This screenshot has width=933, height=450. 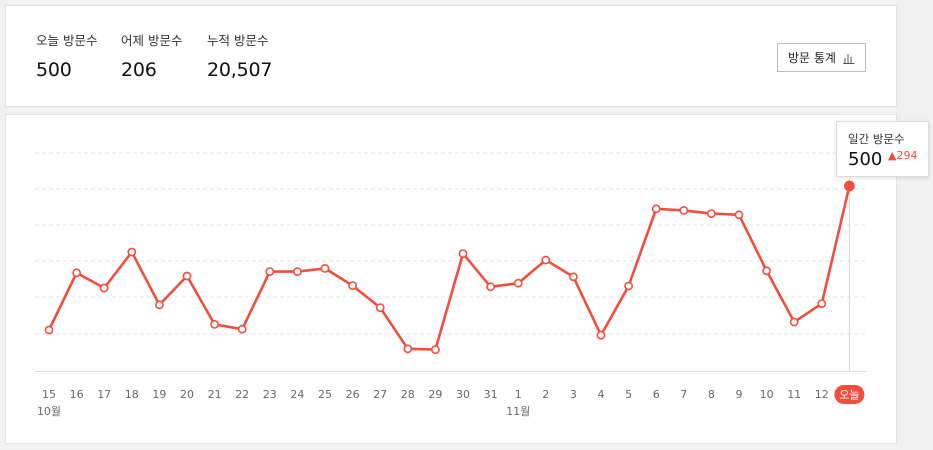 What do you see at coordinates (66, 55) in the screenshot?
I see `today-visits-stat: 오늘 방문수 500` at bounding box center [66, 55].